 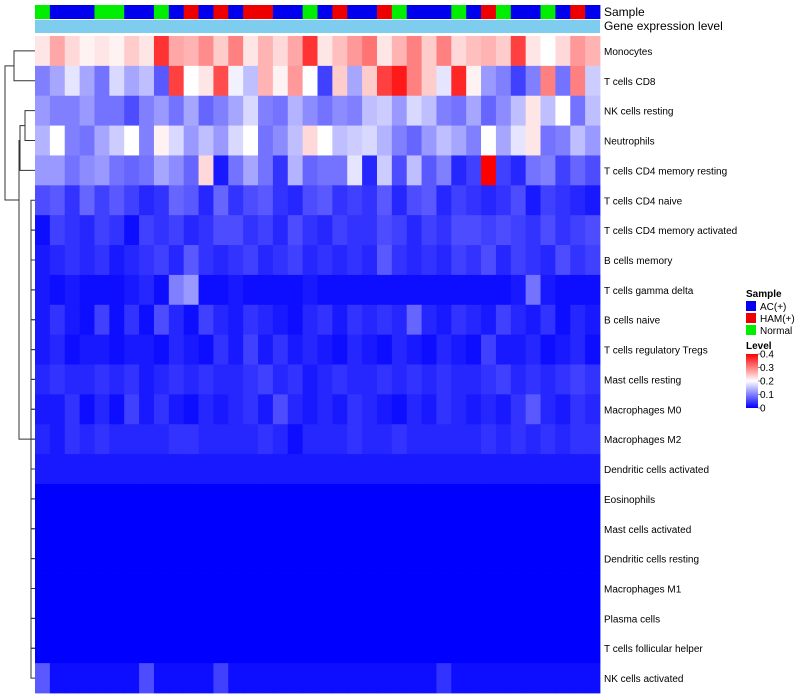 I want to click on row-label: T cells CD4 naive, so click(x=643, y=201).